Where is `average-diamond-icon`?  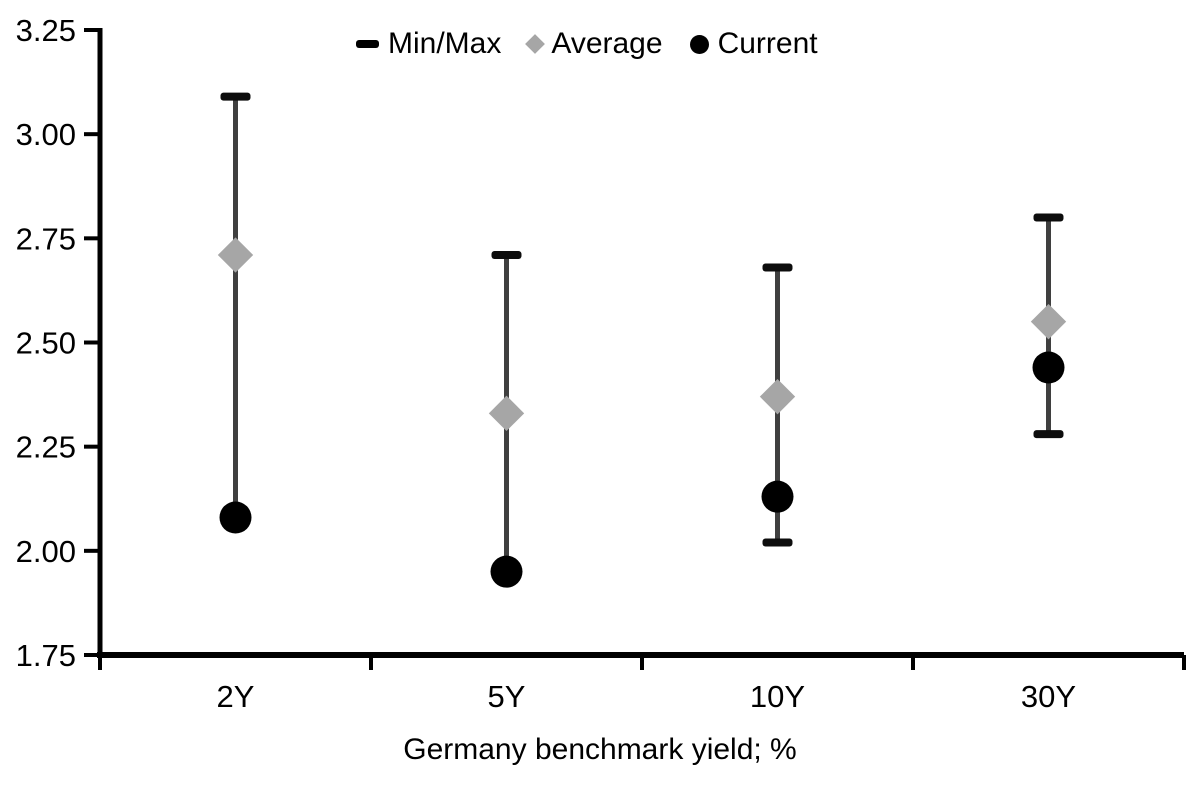 average-diamond-icon is located at coordinates (535, 44).